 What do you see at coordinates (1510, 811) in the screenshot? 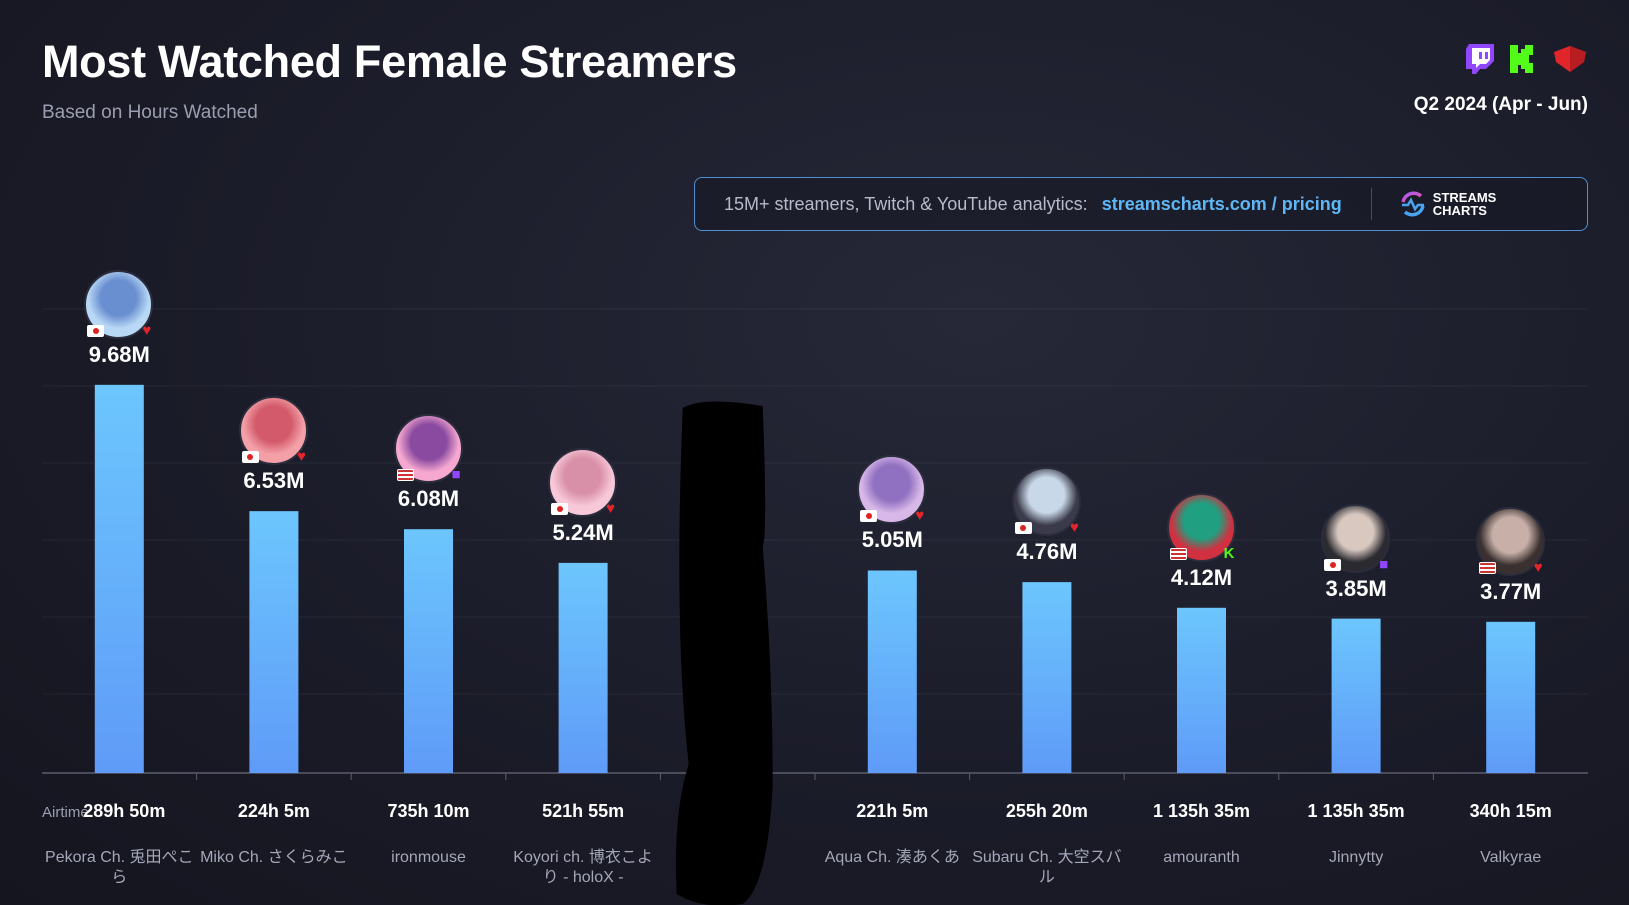
I see `airtime-value: 340h 15m` at bounding box center [1510, 811].